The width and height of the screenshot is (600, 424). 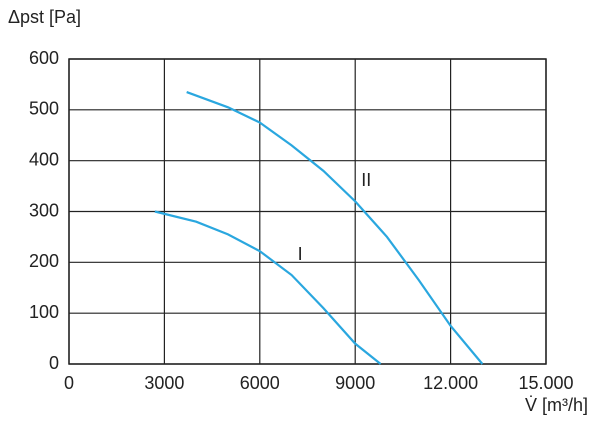 I want to click on x-tick-label: 0, so click(x=69, y=383).